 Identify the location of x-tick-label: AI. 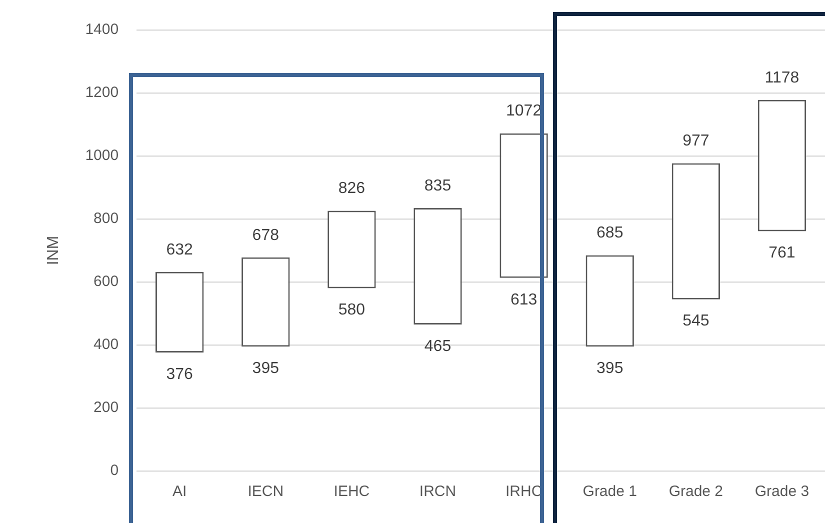
(179, 491).